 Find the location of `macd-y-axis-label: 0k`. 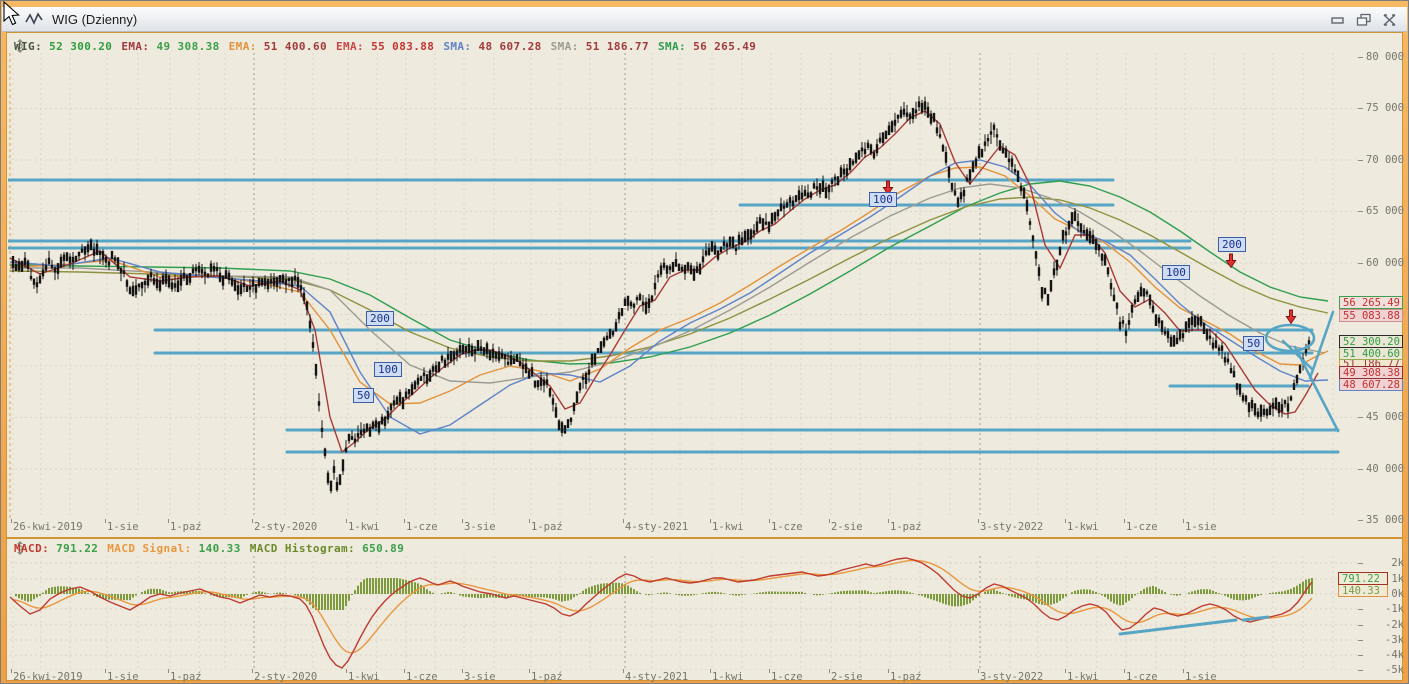

macd-y-axis-label: 0k is located at coordinates (1397, 594).